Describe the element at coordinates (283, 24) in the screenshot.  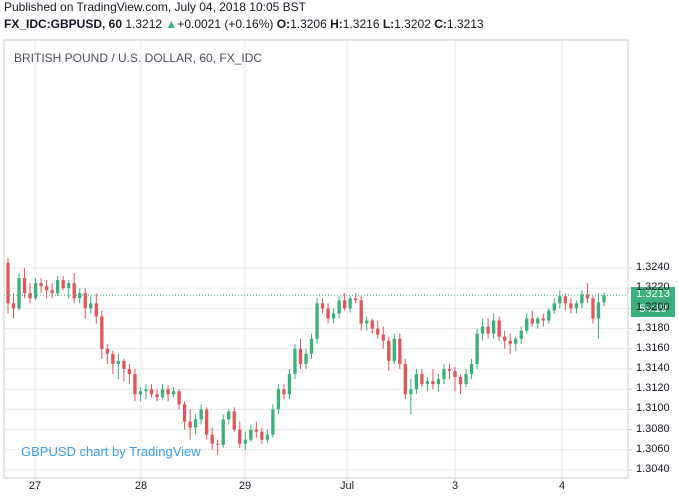
I see `open-label: O:` at that location.